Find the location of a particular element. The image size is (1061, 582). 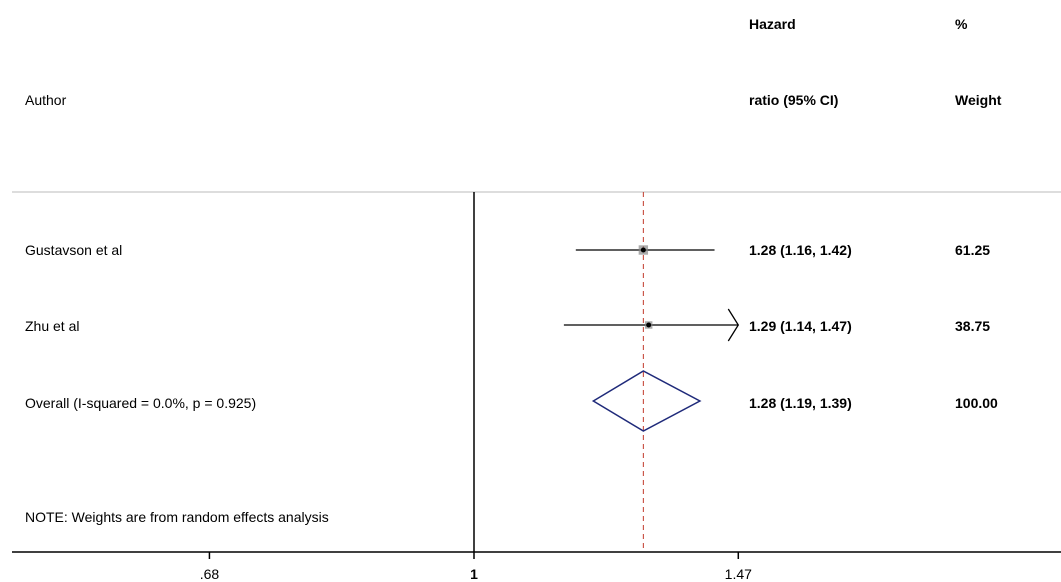

study-weight: 38.75 is located at coordinates (973, 326).